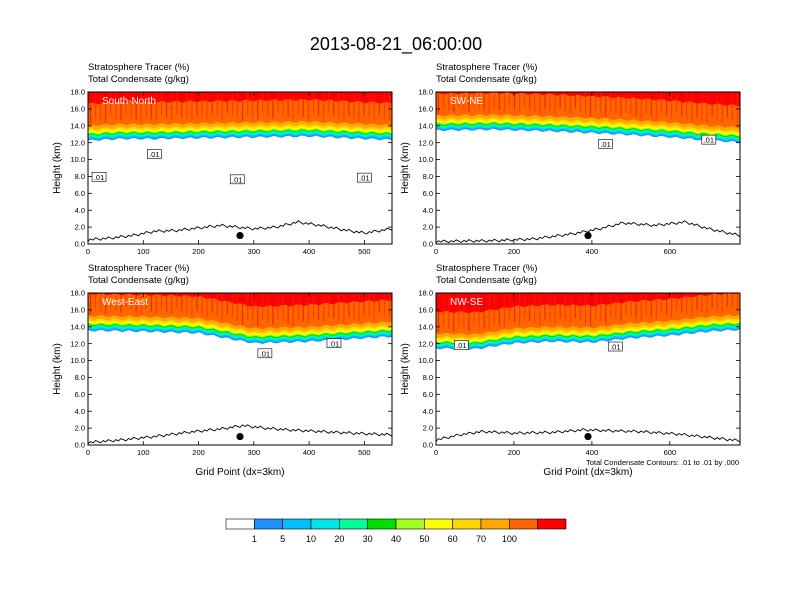 Image resolution: width=792 pixels, height=612 pixels. What do you see at coordinates (80, 377) in the screenshot?
I see `ytick-label: 8.0` at bounding box center [80, 377].